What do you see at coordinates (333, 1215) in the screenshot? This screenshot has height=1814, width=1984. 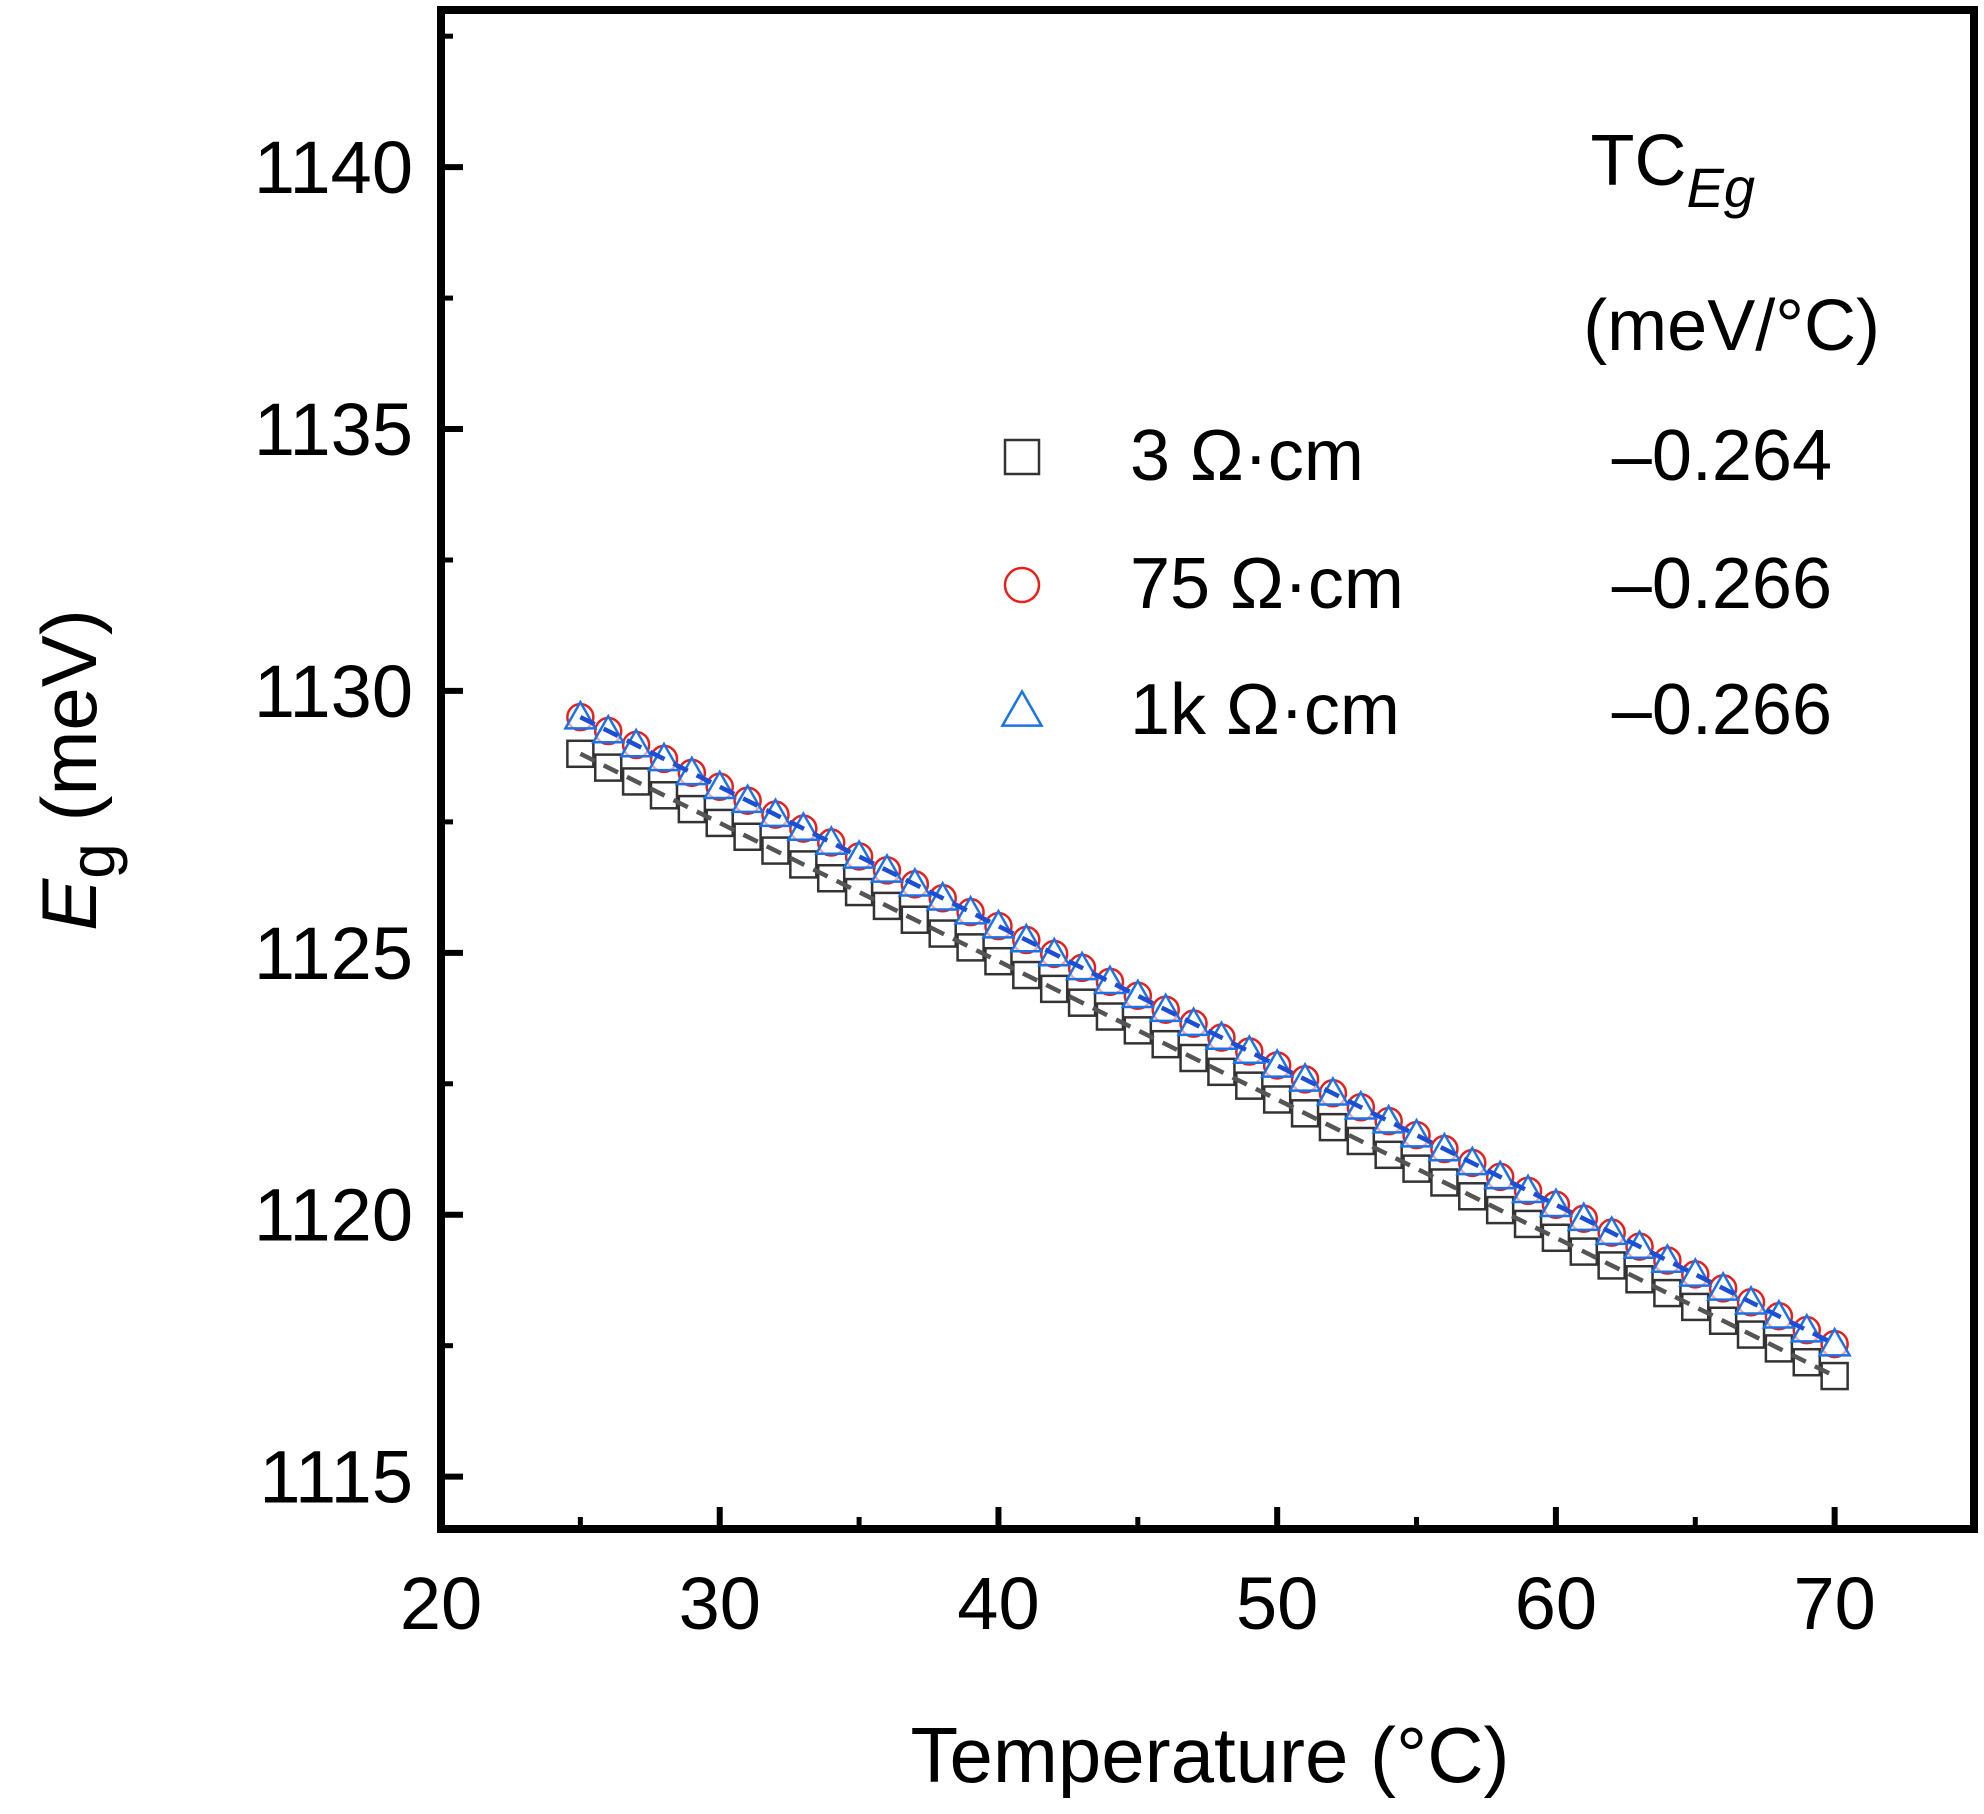 I see `y-tick-label: 1120` at bounding box center [333, 1215].